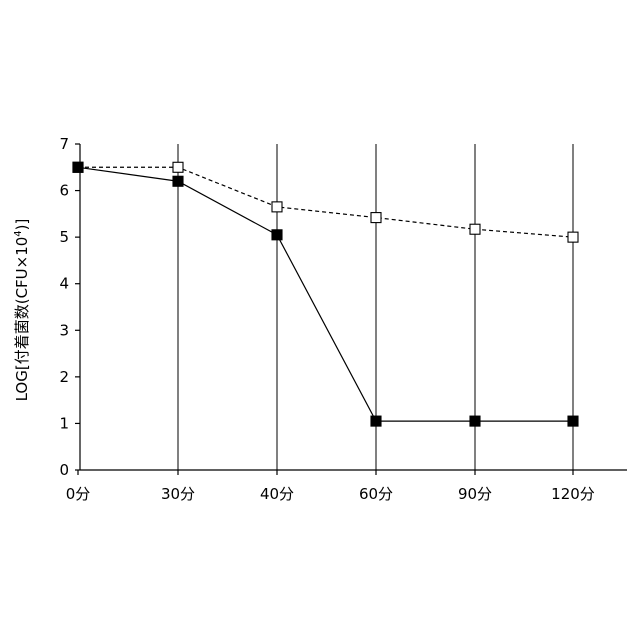  What do you see at coordinates (22, 225) in the screenshot?
I see `y-axis-title-end: )]` at bounding box center [22, 225].